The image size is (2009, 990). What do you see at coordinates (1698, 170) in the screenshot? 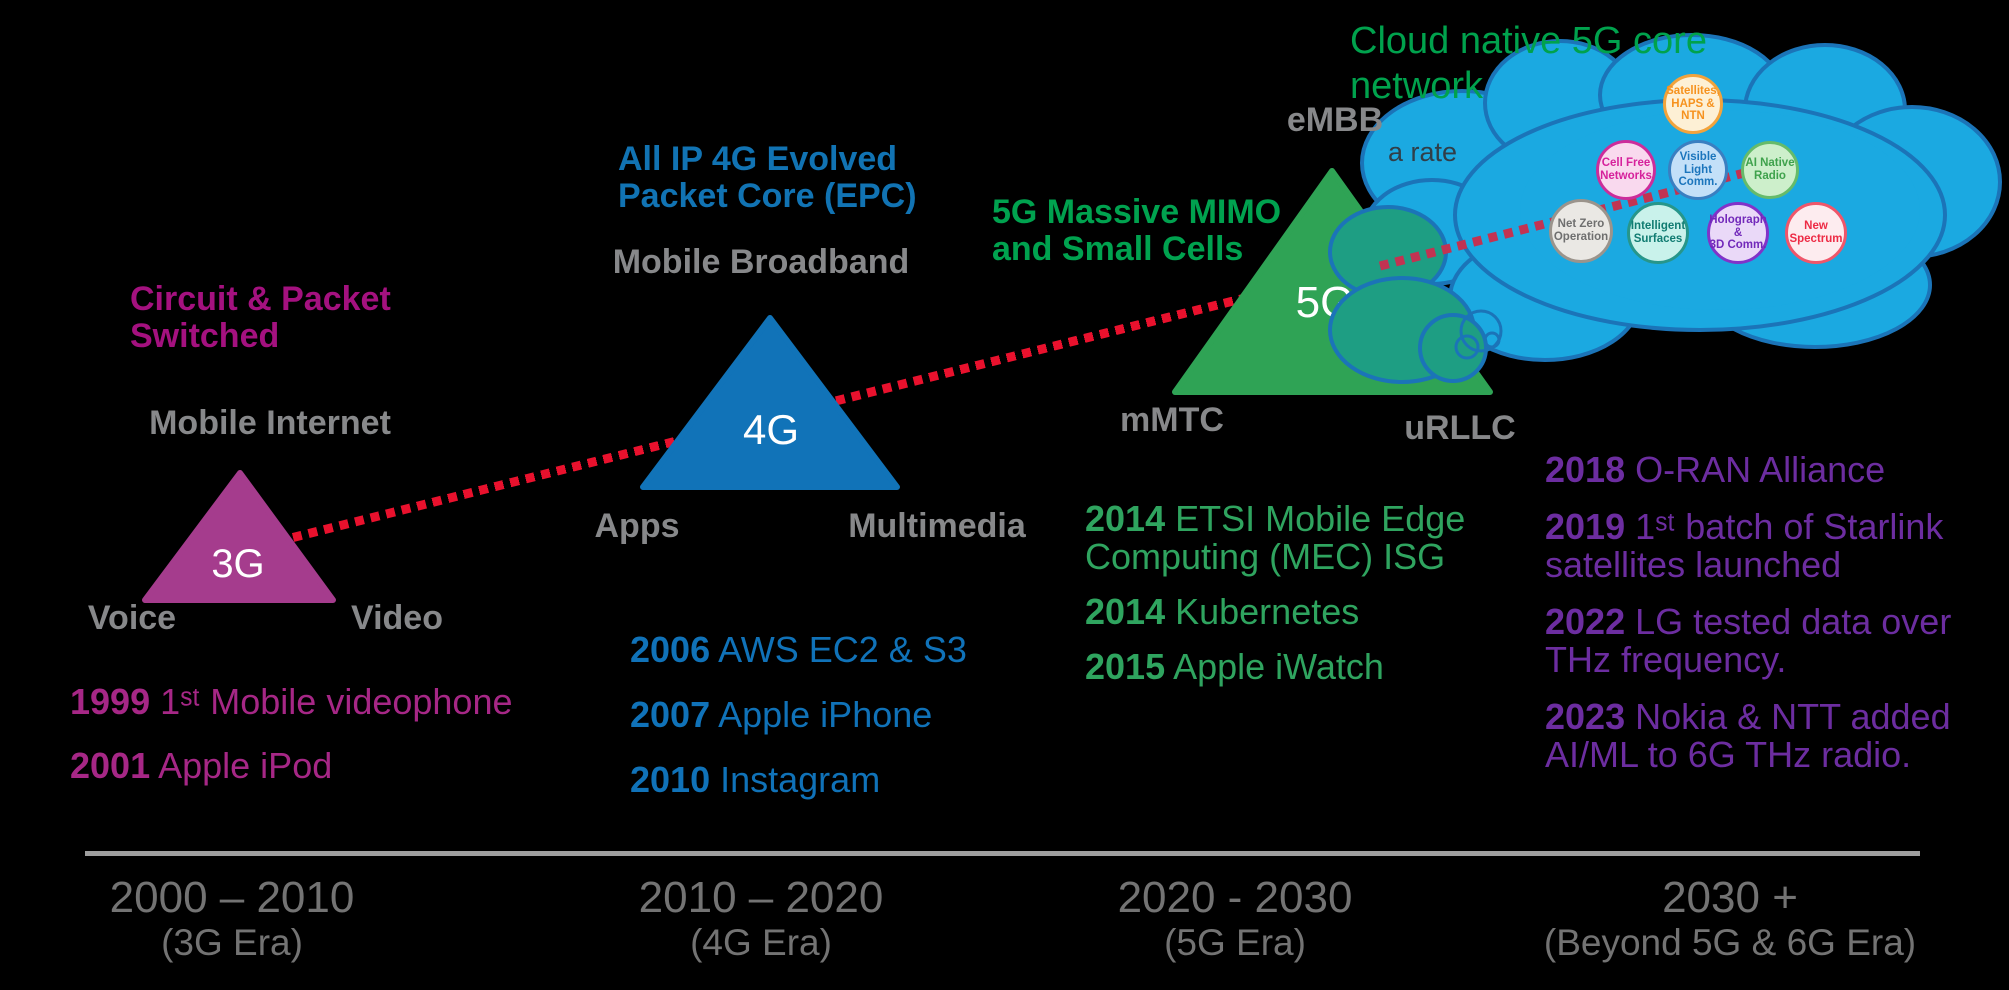
I see `bubble-visible-light-comm: Visible Light Comm.` at bounding box center [1698, 170].